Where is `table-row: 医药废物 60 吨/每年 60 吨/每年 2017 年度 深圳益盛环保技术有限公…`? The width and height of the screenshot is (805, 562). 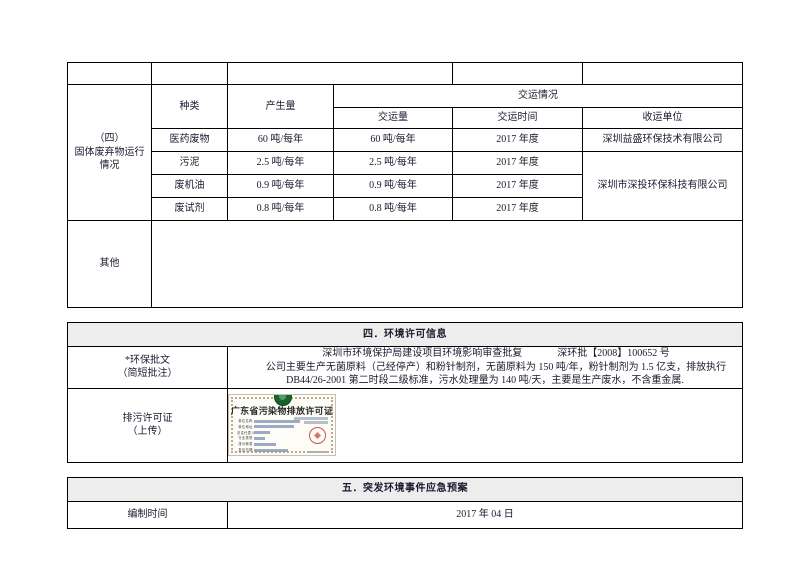 table-row: 医药废物 60 吨/每年 60 吨/每年 2017 年度 深圳益盛环保技术有限公… is located at coordinates (405, 140).